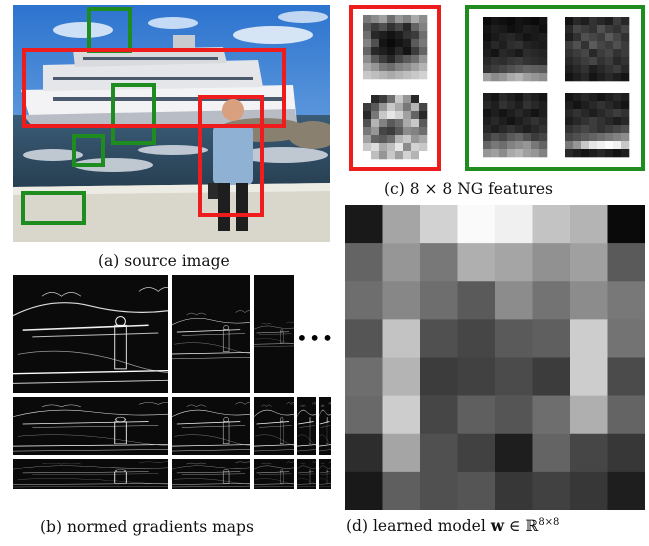 Image resolution: width=649 pixels, height=546 pixels. What do you see at coordinates (468, 189) in the screenshot?
I see `caption-c: (c) 8 × 8 NG features` at bounding box center [468, 189].